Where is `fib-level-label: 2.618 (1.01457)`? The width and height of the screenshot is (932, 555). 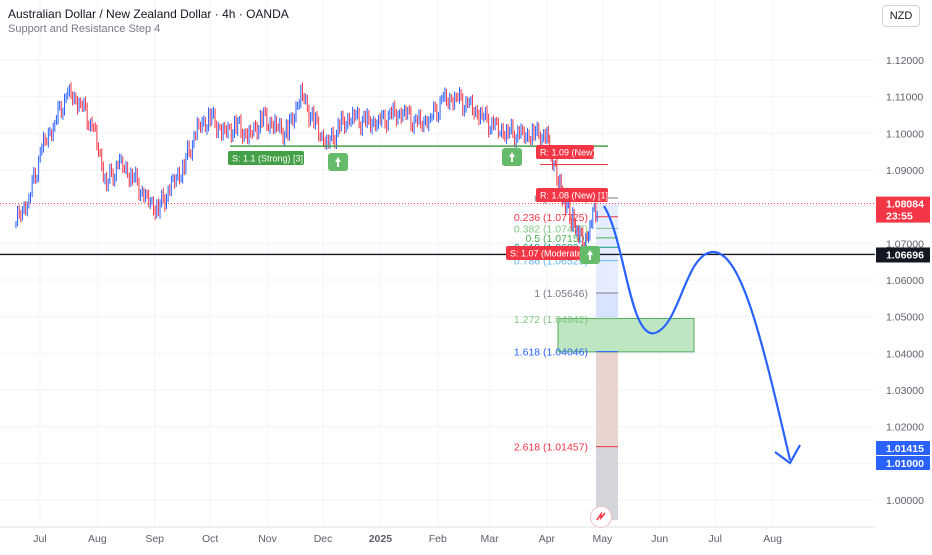 fib-level-label: 2.618 (1.01457) is located at coordinates (551, 448).